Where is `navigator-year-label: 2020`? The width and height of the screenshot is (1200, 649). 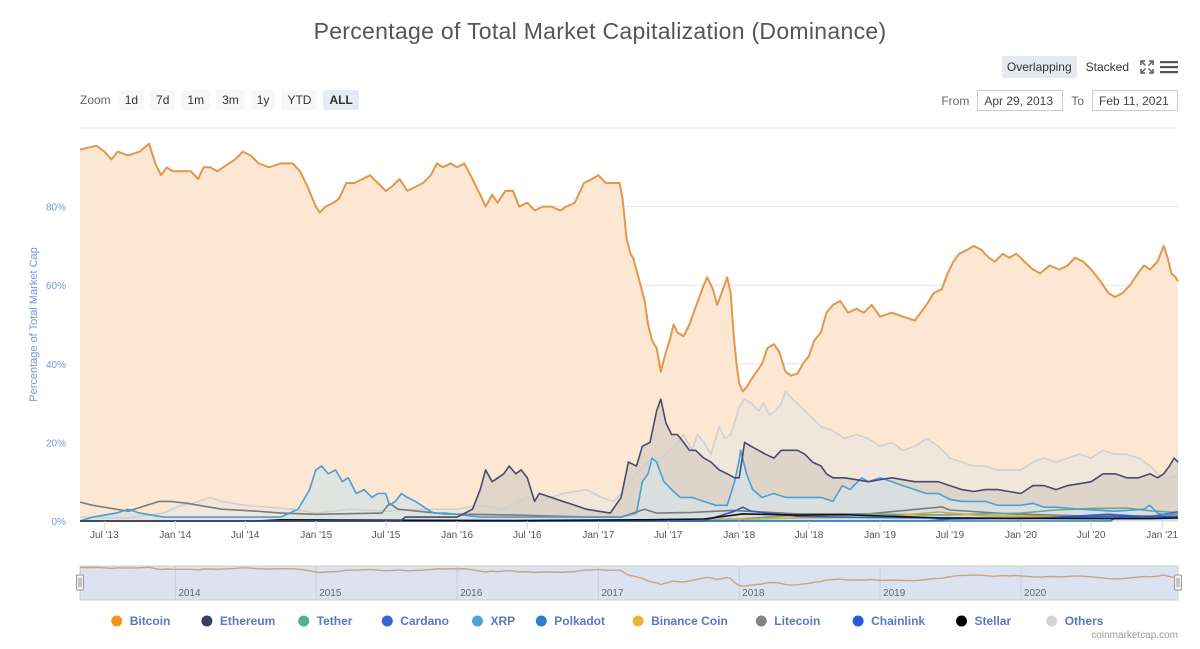 navigator-year-label: 2020 is located at coordinates (1035, 593).